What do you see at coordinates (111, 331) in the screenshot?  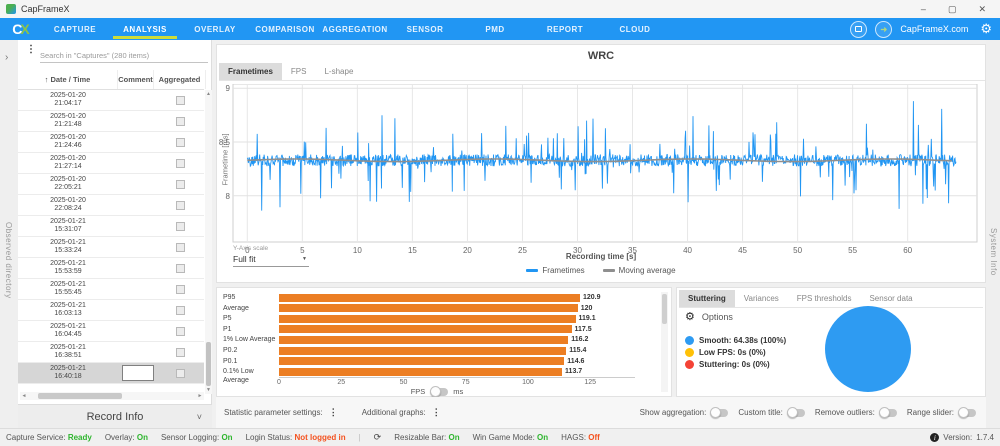 I see `capture-row: 2025-01-21 16:04:45` at bounding box center [111, 331].